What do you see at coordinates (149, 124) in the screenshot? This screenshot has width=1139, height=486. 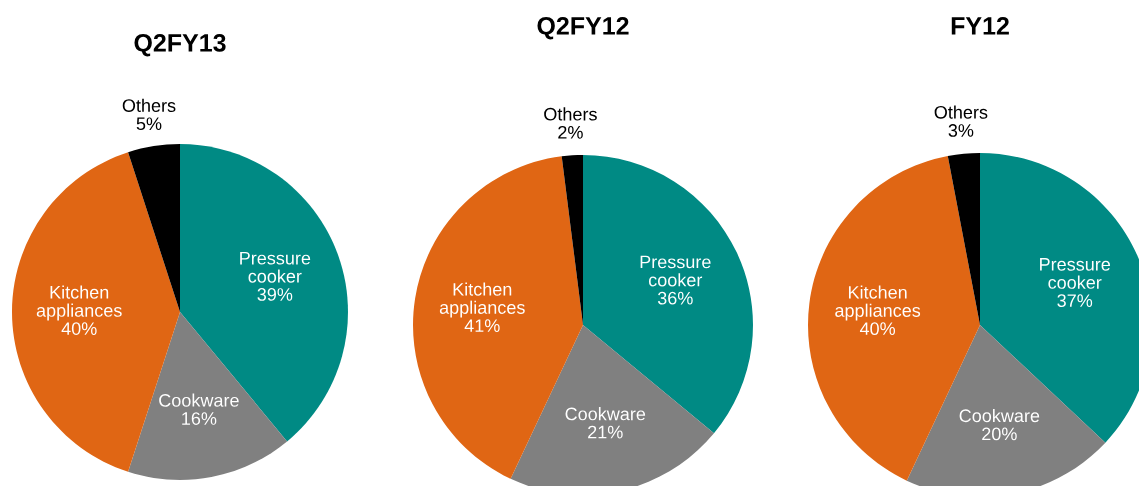 I see `data-label: 5%` at bounding box center [149, 124].